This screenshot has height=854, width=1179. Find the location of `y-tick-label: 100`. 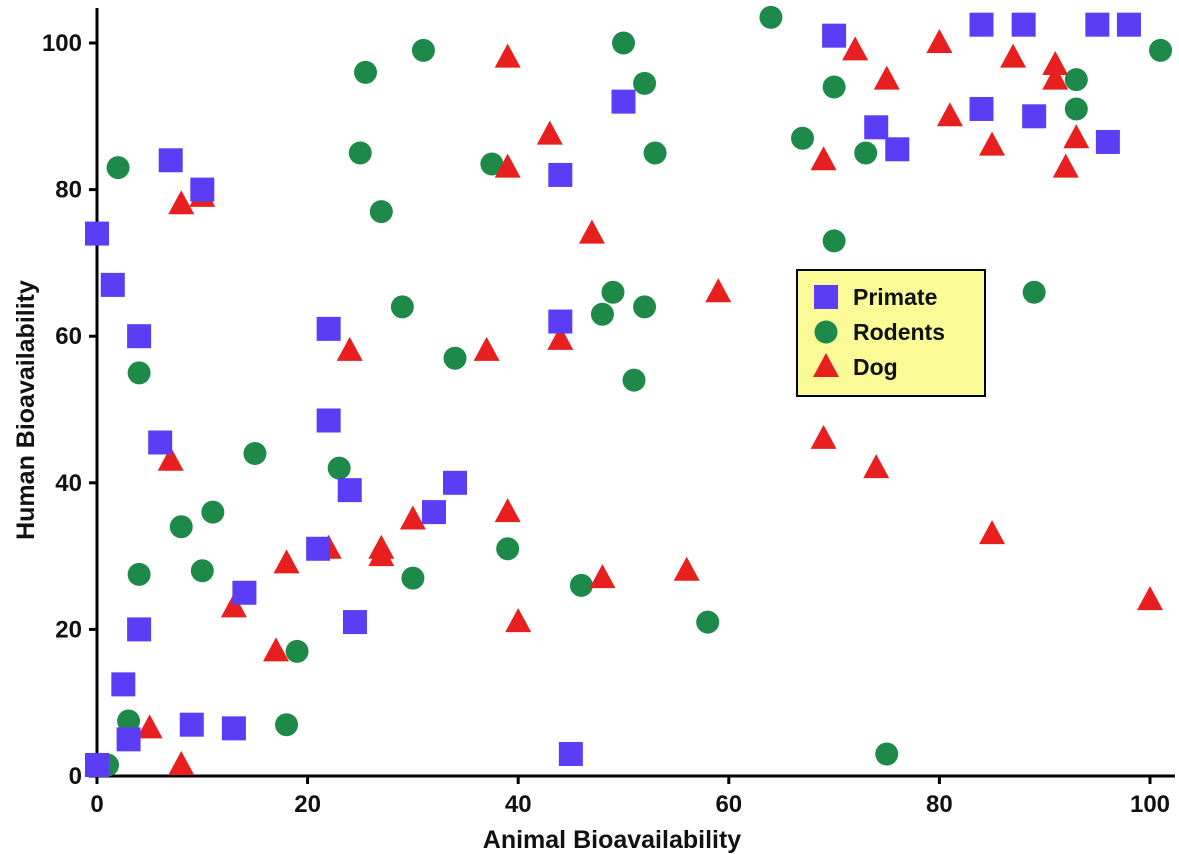

y-tick-label: 100 is located at coordinates (62, 43).